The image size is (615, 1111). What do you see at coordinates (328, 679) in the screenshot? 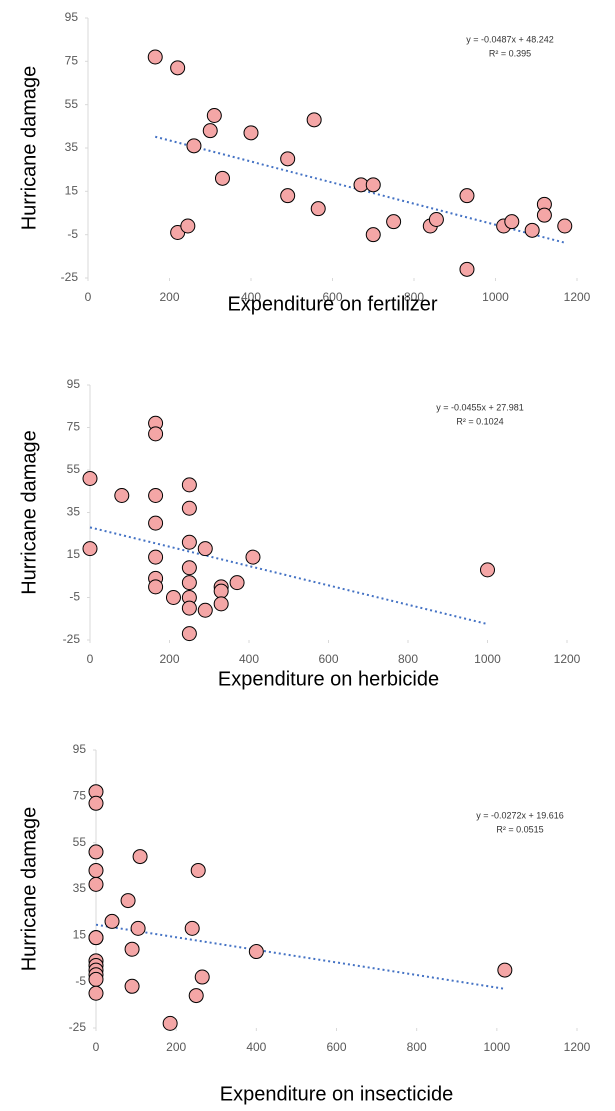
I see `x-axis-title: Expenditure on herbicide` at bounding box center [328, 679].